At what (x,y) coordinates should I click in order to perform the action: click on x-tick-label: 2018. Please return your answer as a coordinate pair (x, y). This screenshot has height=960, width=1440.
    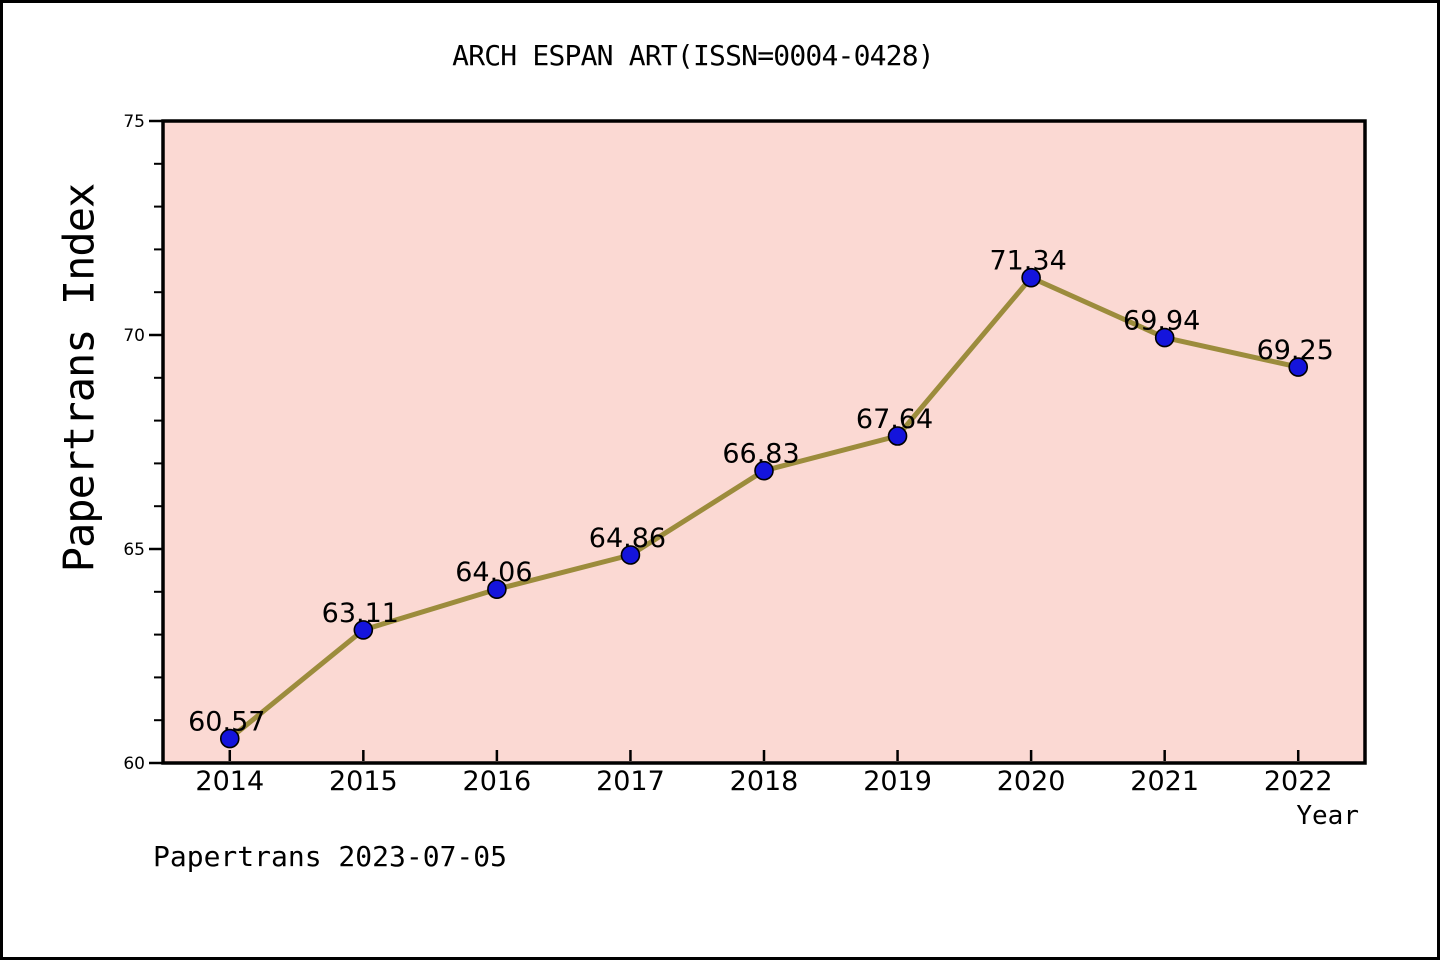
    Looking at the image, I should click on (764, 781).